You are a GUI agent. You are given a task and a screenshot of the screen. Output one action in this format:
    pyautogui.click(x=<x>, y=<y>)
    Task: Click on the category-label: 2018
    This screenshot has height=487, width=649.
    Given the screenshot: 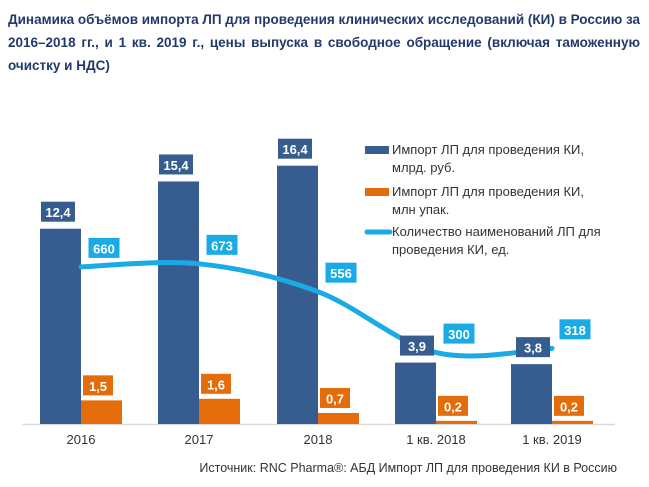 What is the action you would take?
    pyautogui.click(x=318, y=439)
    